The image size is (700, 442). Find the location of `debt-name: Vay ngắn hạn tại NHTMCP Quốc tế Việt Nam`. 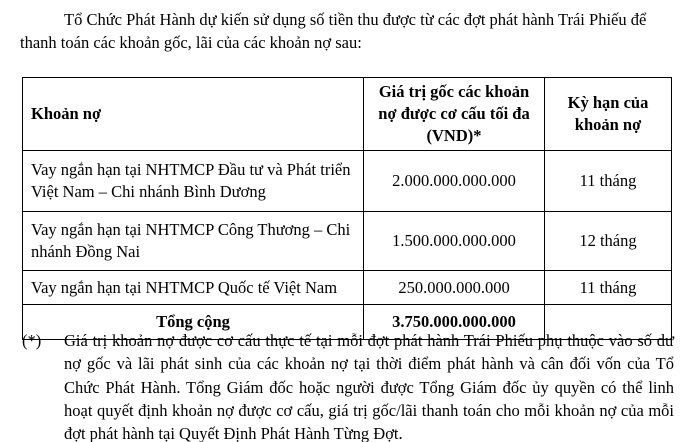

debt-name: Vay ngắn hạn tại NHTMCP Quốc tế Việt Nam is located at coordinates (193, 287).